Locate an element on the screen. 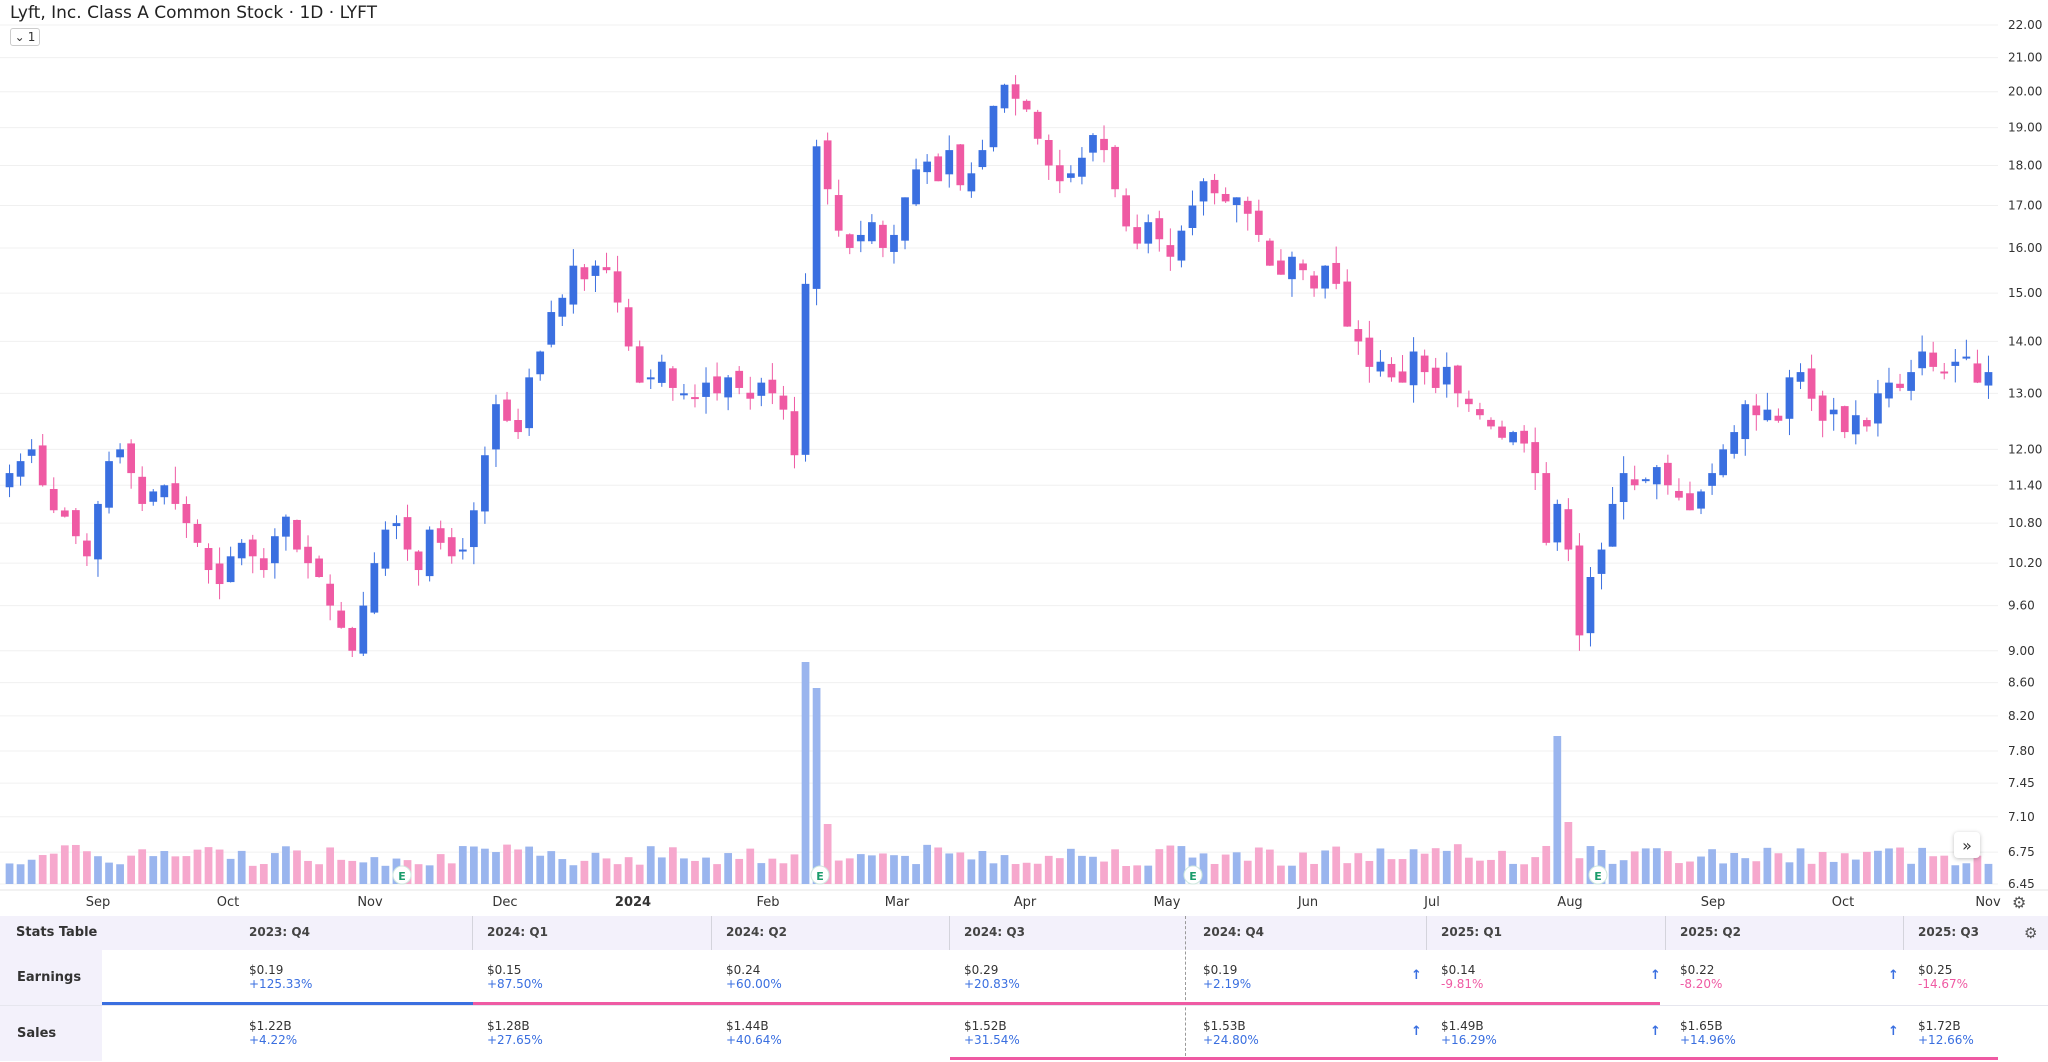 This screenshot has height=1062, width=2048. y-tick-label: 10.20 is located at coordinates (2025, 563).